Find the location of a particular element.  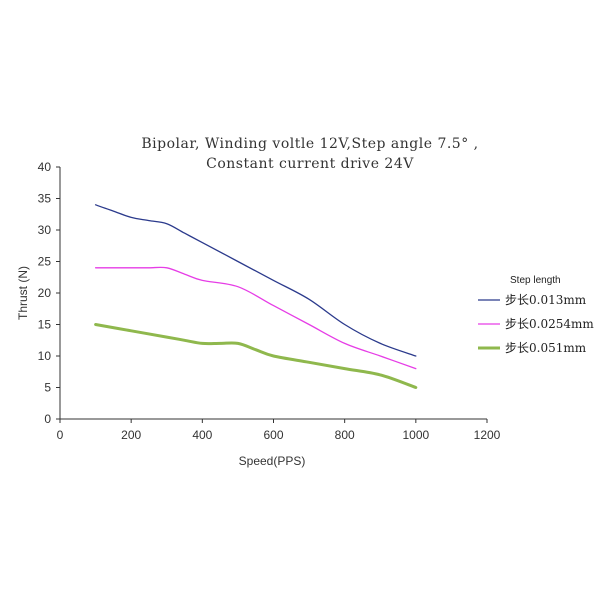

y-axis-label: Thrust (N) is located at coordinates (23, 293).